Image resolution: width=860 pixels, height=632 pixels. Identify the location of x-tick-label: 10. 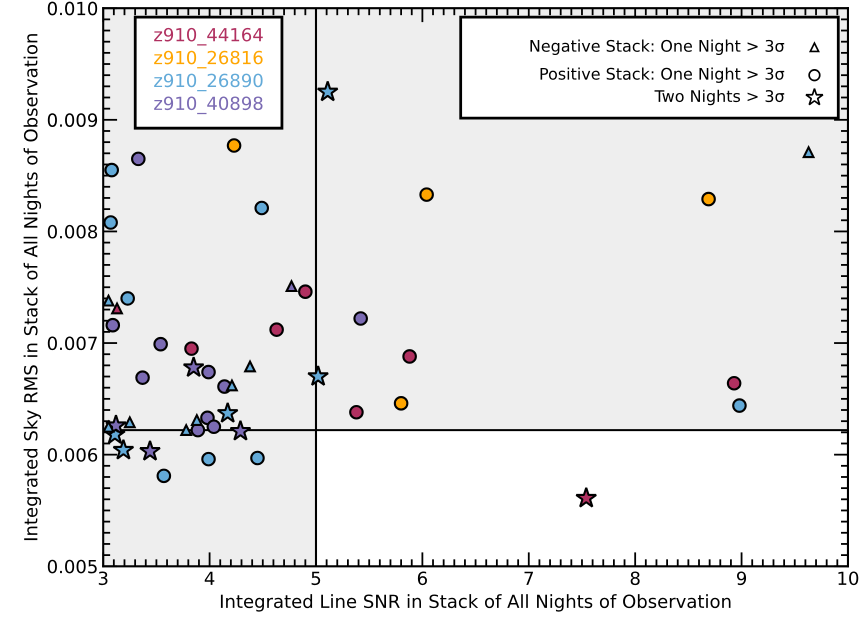
(848, 578).